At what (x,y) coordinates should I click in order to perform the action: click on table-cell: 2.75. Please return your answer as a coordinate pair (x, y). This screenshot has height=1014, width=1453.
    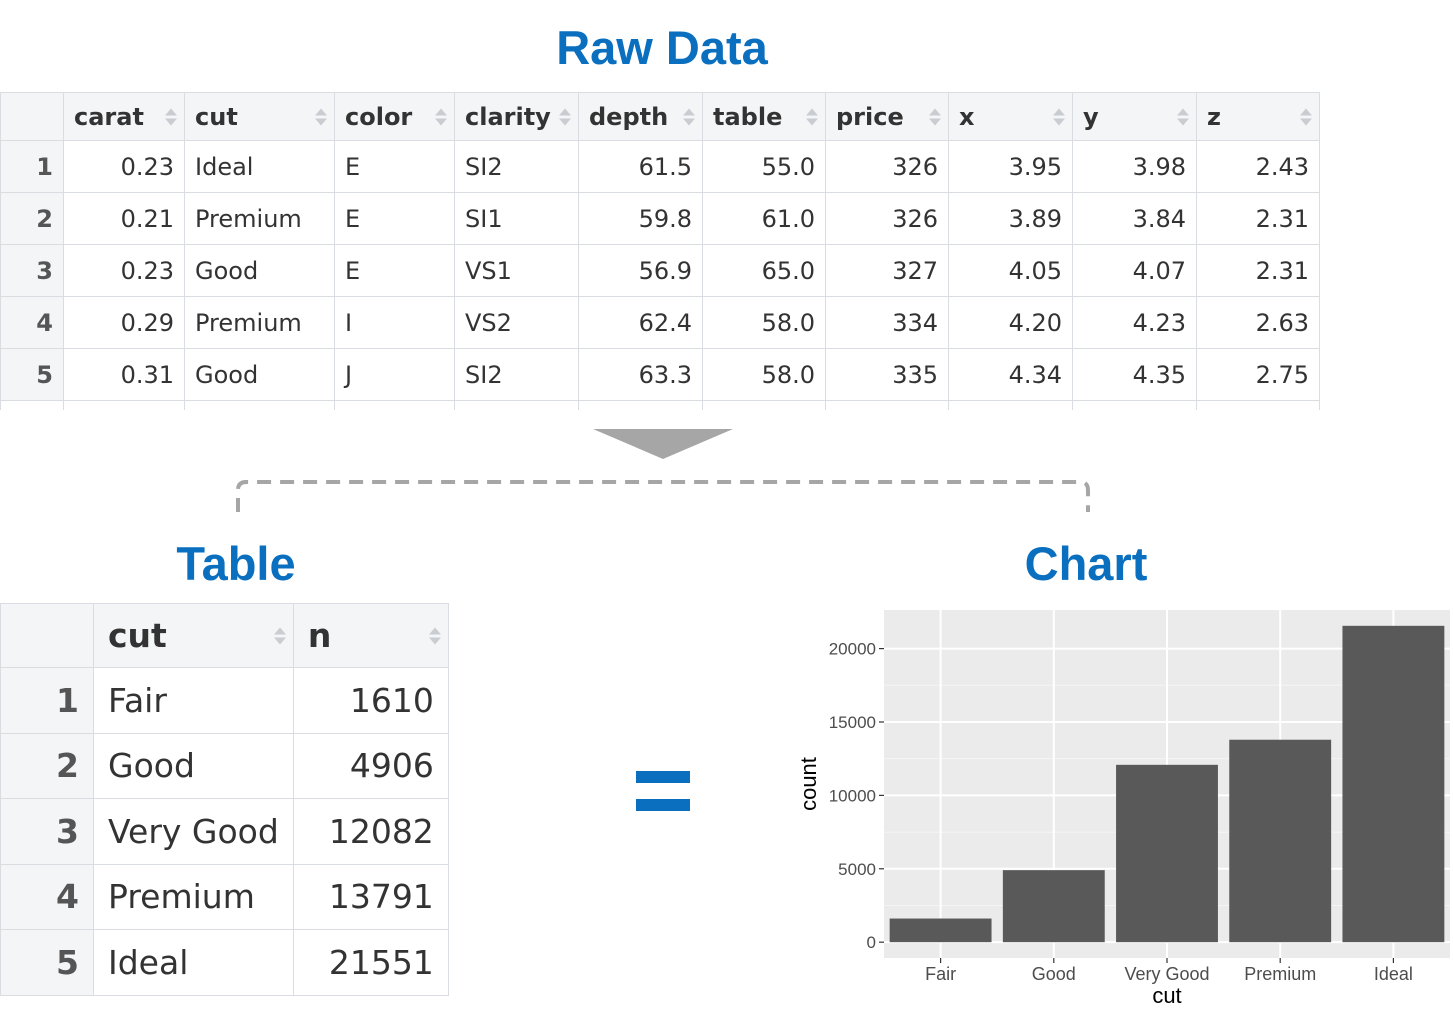
    Looking at the image, I should click on (1258, 374).